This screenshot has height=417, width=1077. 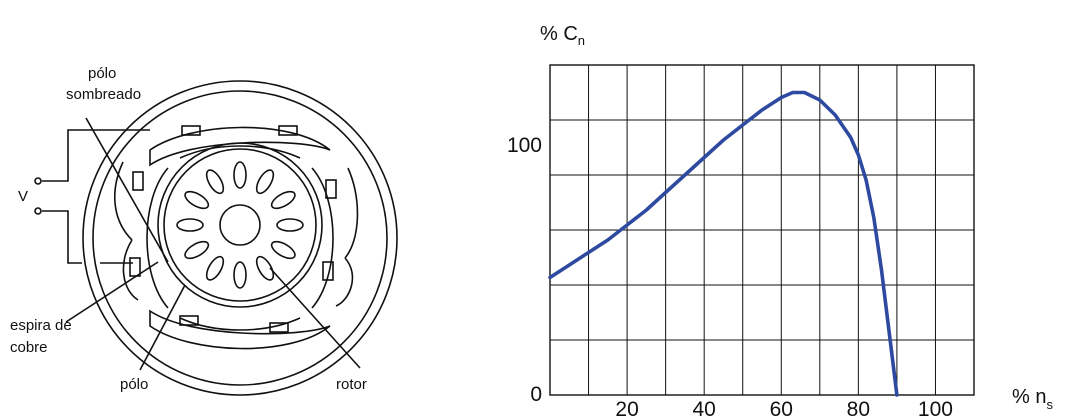 What do you see at coordinates (351, 384) in the screenshot?
I see `label-rotor: rotor` at bounding box center [351, 384].